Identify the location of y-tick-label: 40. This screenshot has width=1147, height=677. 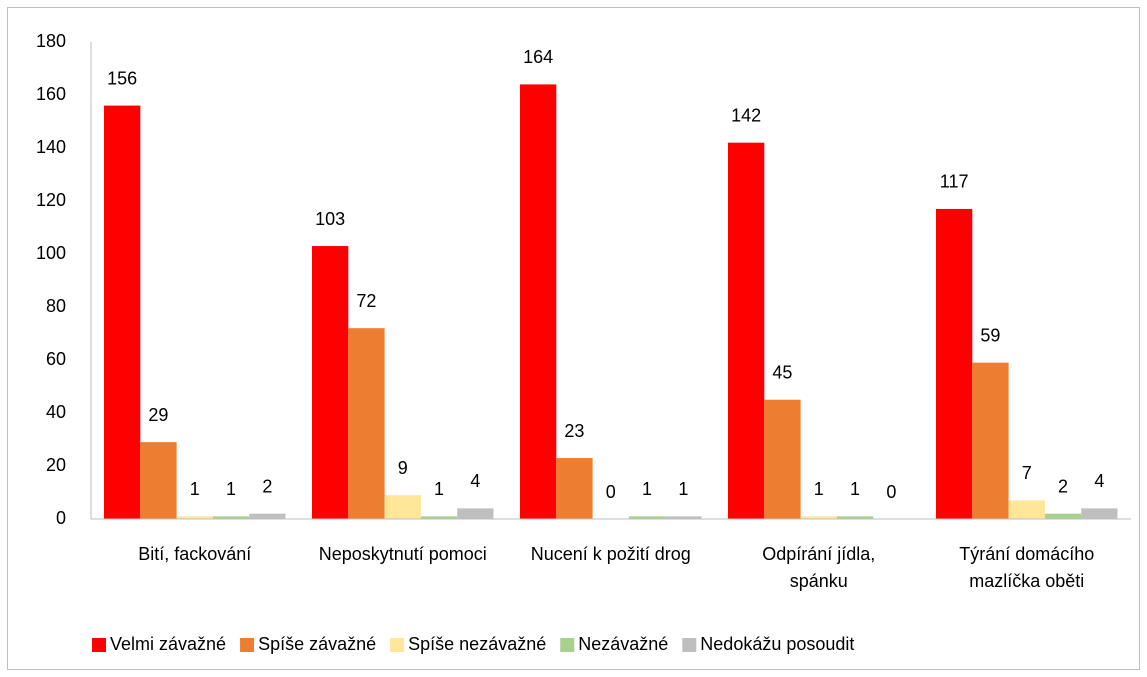
(56, 412).